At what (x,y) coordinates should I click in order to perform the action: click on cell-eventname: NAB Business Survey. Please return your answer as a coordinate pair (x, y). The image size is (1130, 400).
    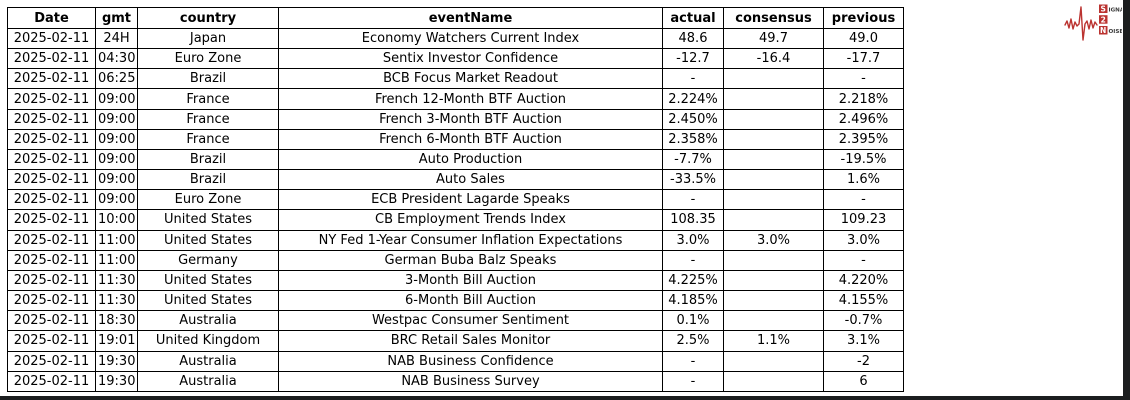
    Looking at the image, I should click on (470, 381).